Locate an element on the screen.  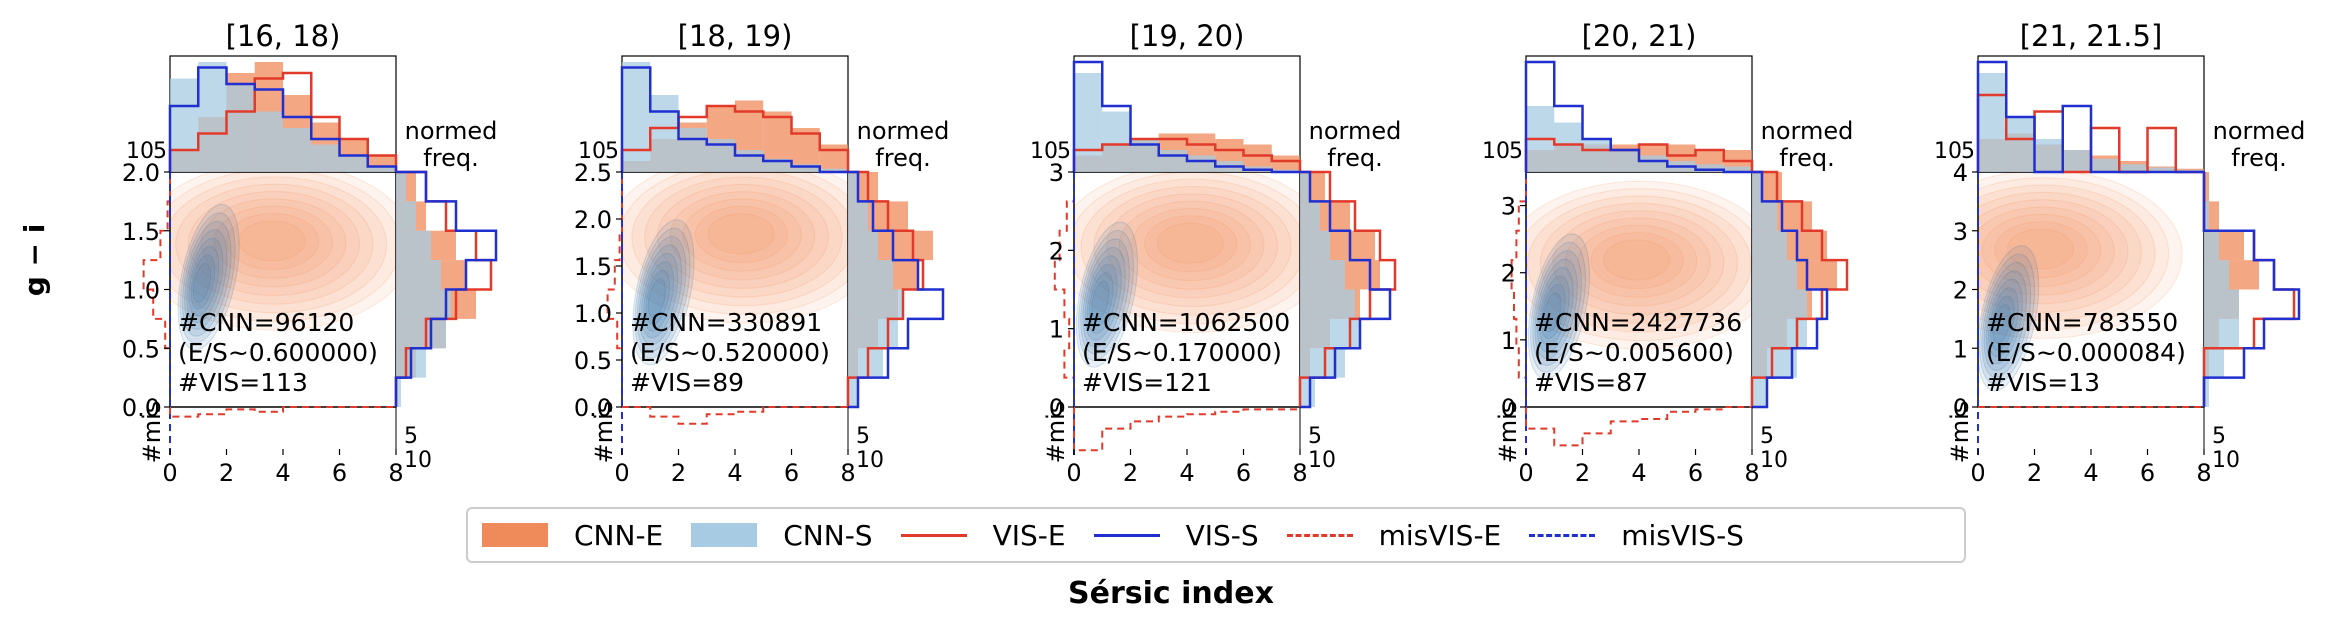
panel-title: [21, 21.5] is located at coordinates (2091, 36).